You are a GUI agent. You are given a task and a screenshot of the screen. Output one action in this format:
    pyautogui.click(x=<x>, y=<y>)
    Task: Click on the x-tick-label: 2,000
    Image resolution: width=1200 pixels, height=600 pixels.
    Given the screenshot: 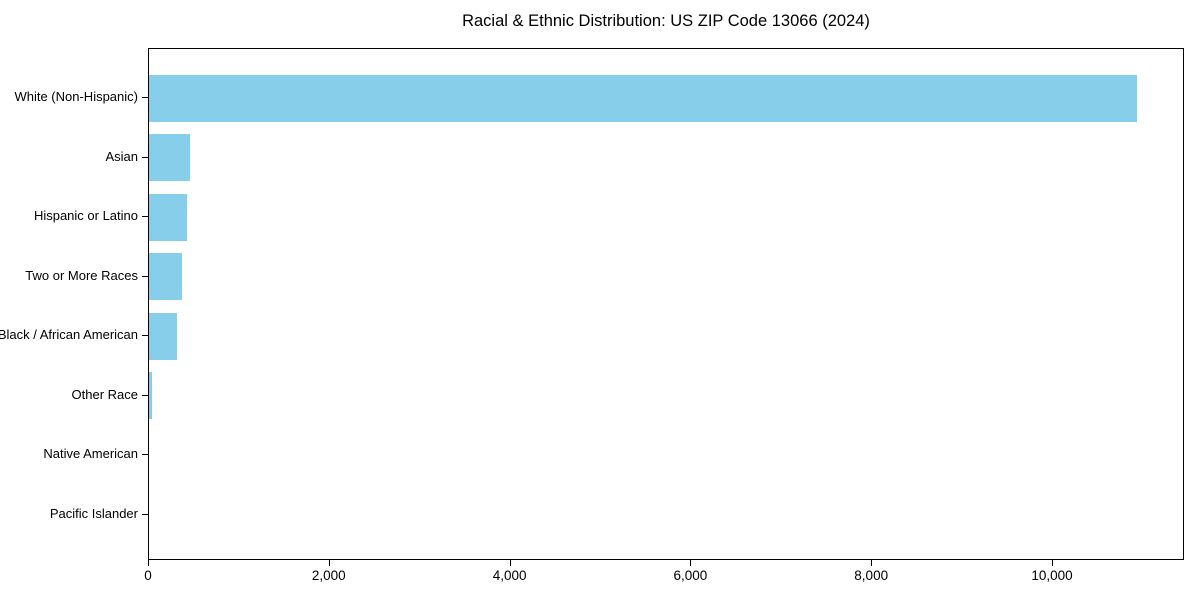 What is the action you would take?
    pyautogui.click(x=328, y=575)
    